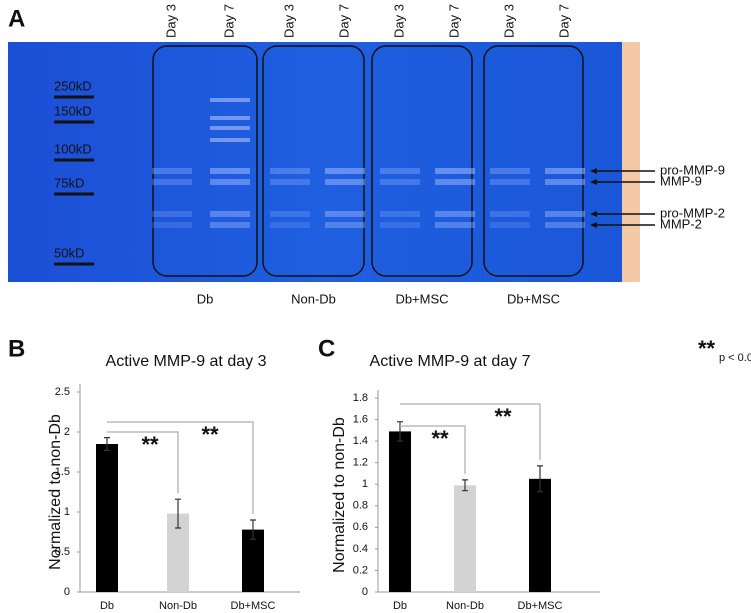 The height and width of the screenshot is (613, 751). What do you see at coordinates (360, 506) in the screenshot?
I see `y-tick-label: 0.8` at bounding box center [360, 506].